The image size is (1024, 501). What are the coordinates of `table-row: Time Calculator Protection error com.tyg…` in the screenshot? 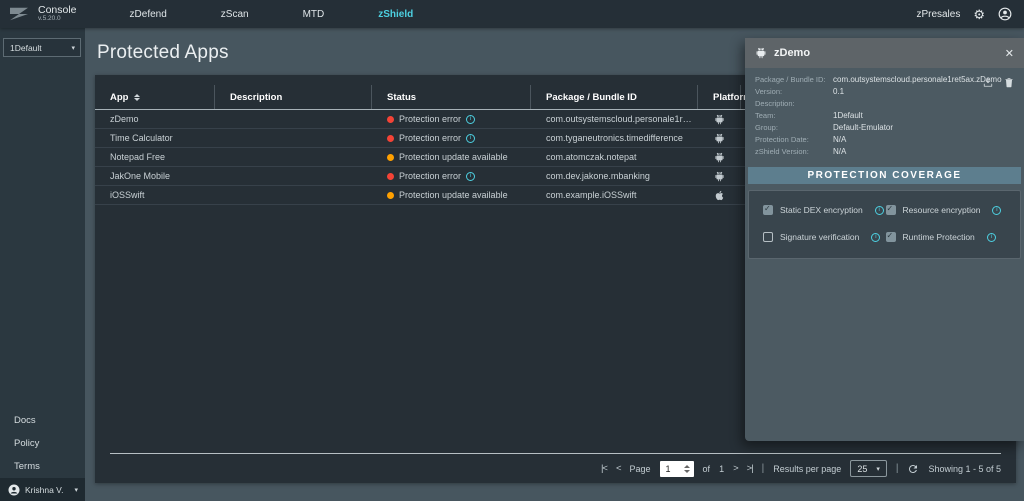 It's located at (555, 138).